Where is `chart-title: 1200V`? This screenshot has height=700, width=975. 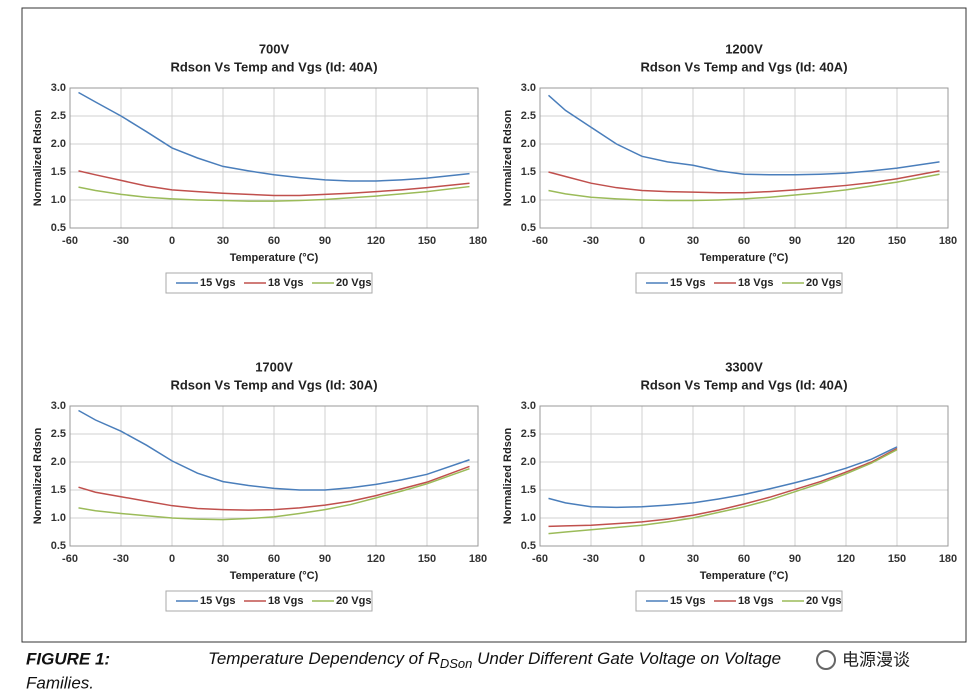 chart-title: 1200V is located at coordinates (744, 48).